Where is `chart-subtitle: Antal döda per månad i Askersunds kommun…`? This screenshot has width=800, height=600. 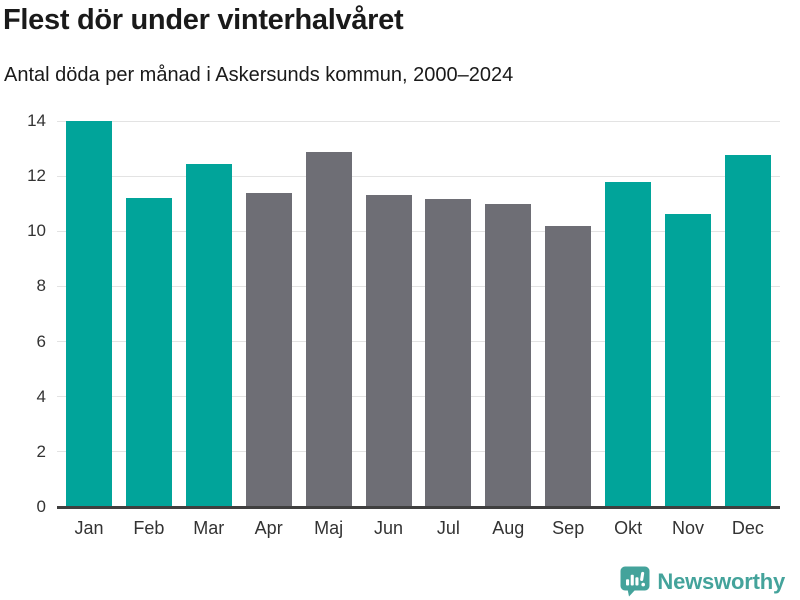 chart-subtitle: Antal döda per månad i Askersunds kommun… is located at coordinates (259, 75).